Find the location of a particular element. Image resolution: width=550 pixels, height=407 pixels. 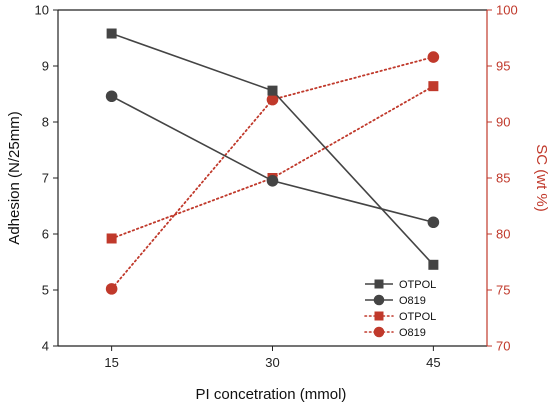

y-left-tick-label: 10 is located at coordinates (42, 10).